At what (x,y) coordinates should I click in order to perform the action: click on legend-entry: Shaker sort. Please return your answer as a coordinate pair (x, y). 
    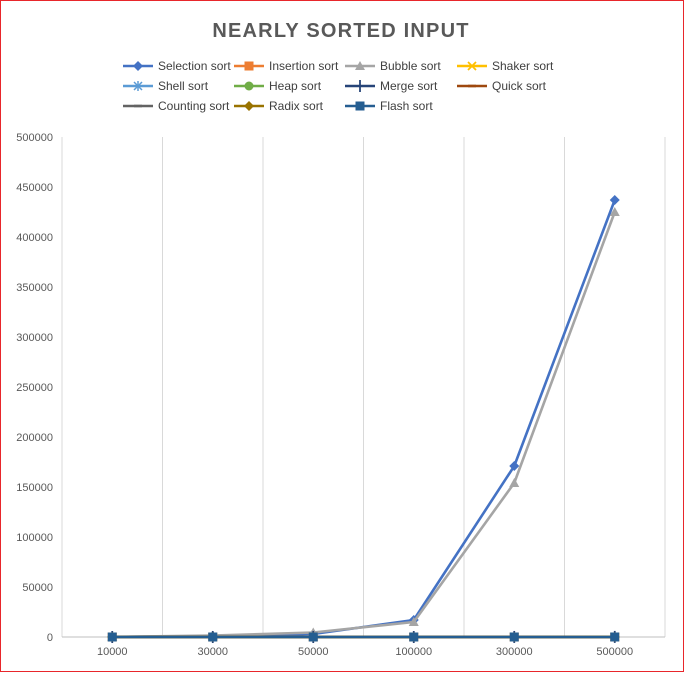
    Looking at the image, I should click on (505, 66).